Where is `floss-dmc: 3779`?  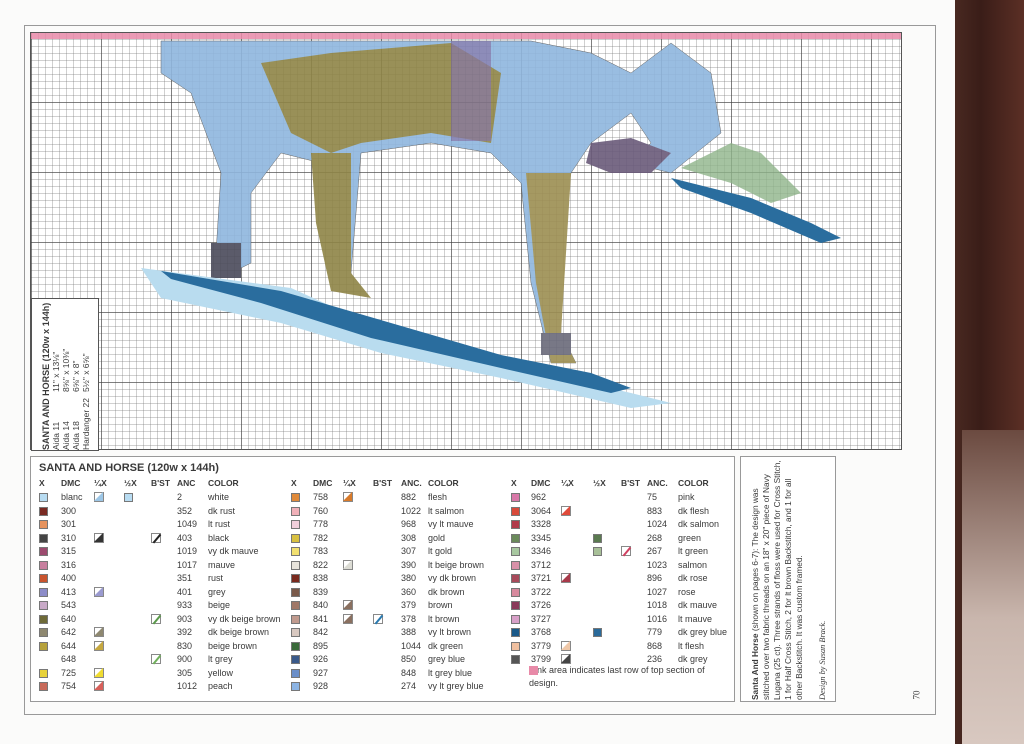
floss-dmc: 3779 is located at coordinates (541, 645).